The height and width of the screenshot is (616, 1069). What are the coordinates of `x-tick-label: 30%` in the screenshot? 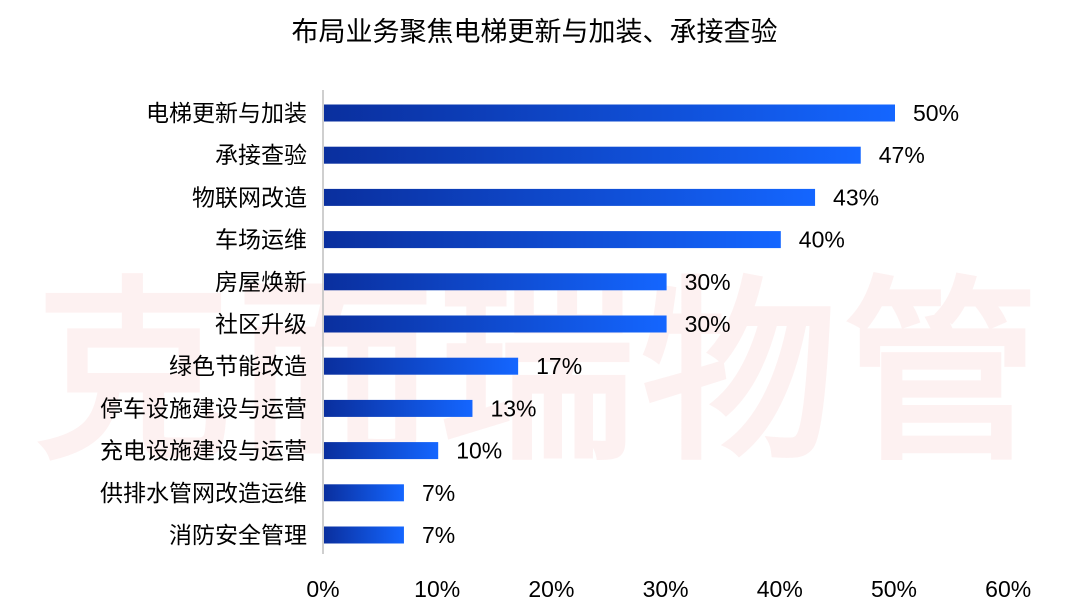 It's located at (666, 589).